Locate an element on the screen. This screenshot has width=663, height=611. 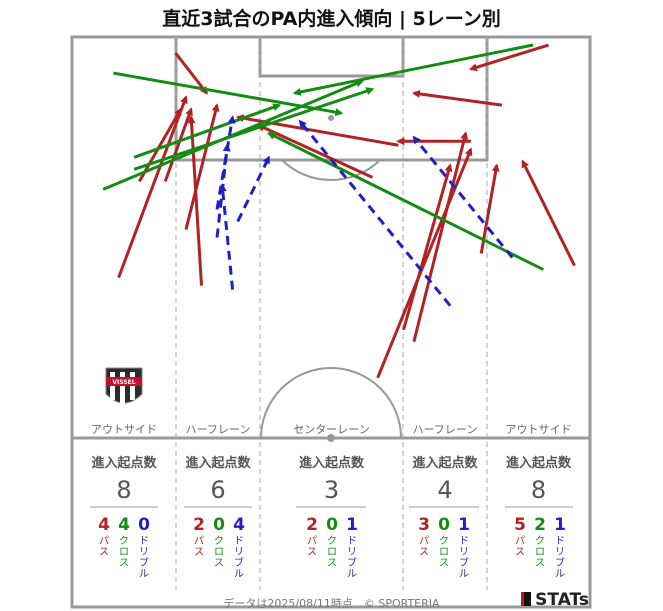
center-circle is located at coordinates (331, 403).